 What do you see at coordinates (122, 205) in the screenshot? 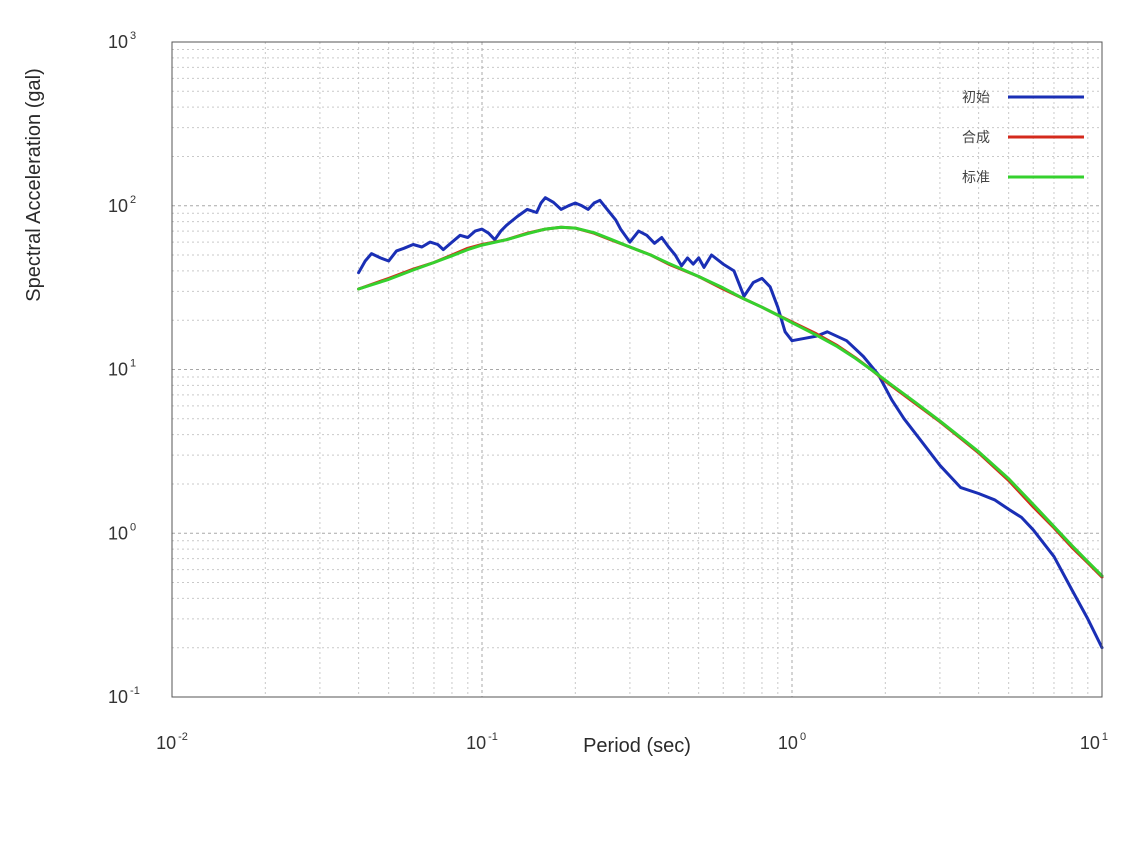
I see `y-tick-label: 10 2` at bounding box center [122, 205].